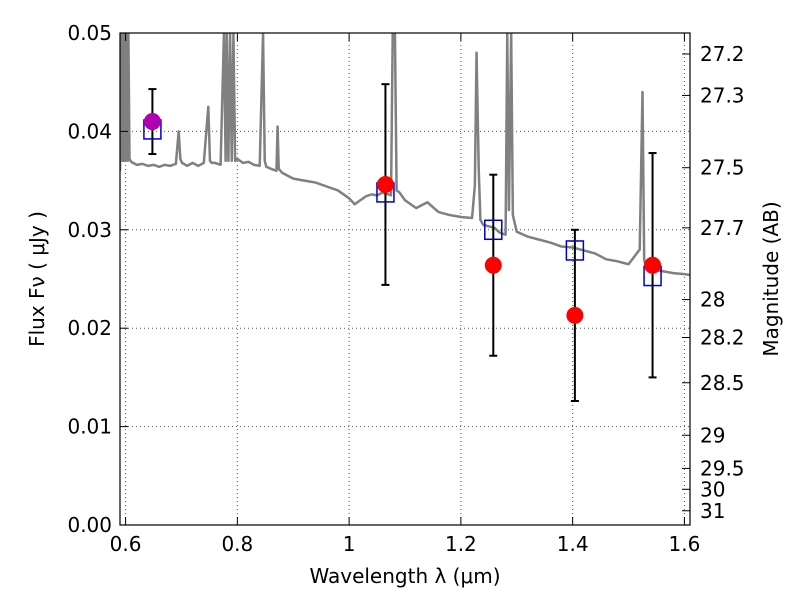 This screenshot has width=800, height=600. Describe the element at coordinates (89, 131) in the screenshot. I see `y-tick-label-4: 0.04` at that location.